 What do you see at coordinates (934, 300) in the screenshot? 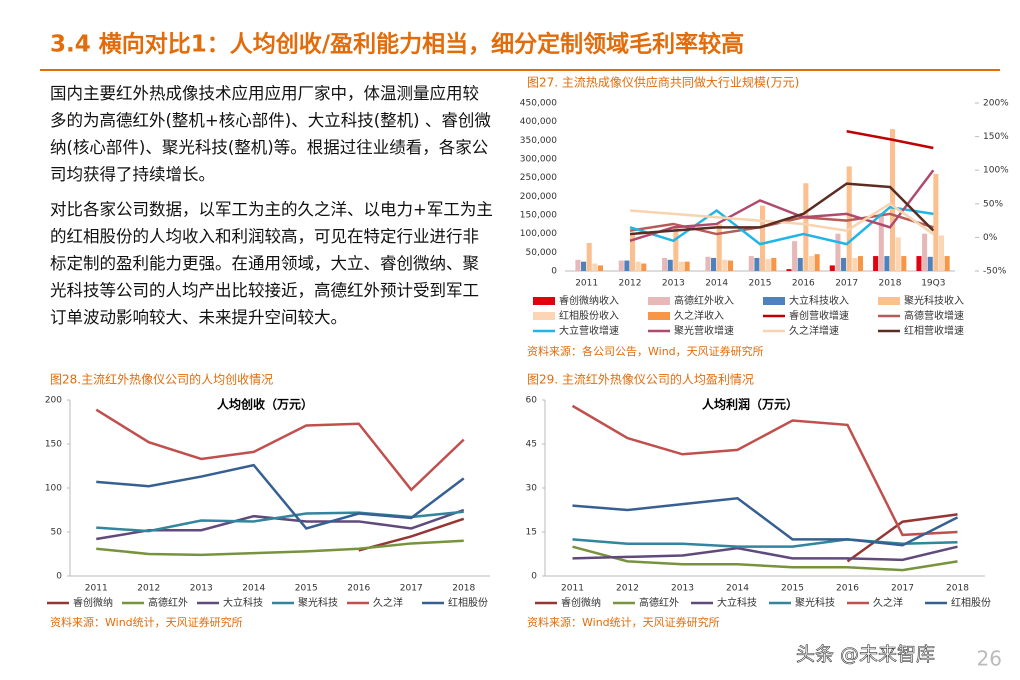
I see `legend-label: 聚光科技收入` at bounding box center [934, 300].